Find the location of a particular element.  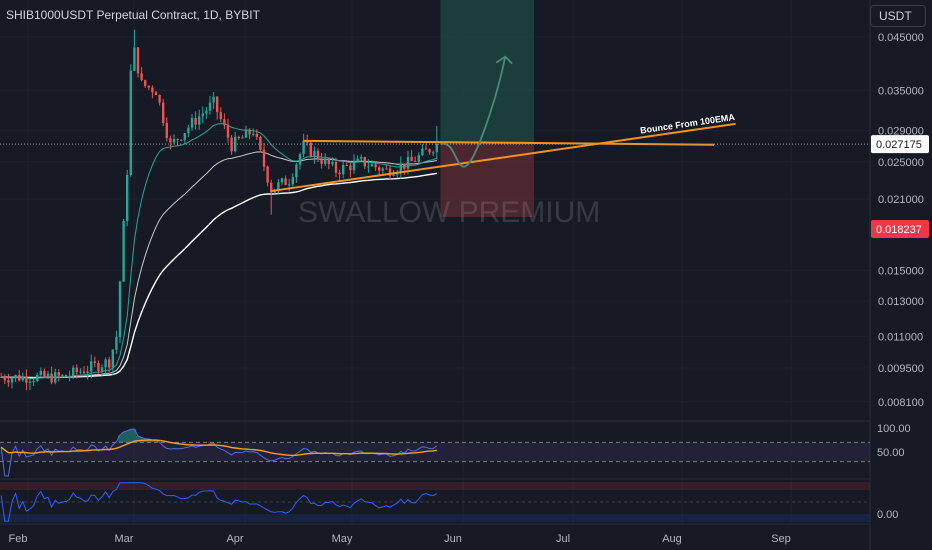

projection-arrow is located at coordinates (473, 112).